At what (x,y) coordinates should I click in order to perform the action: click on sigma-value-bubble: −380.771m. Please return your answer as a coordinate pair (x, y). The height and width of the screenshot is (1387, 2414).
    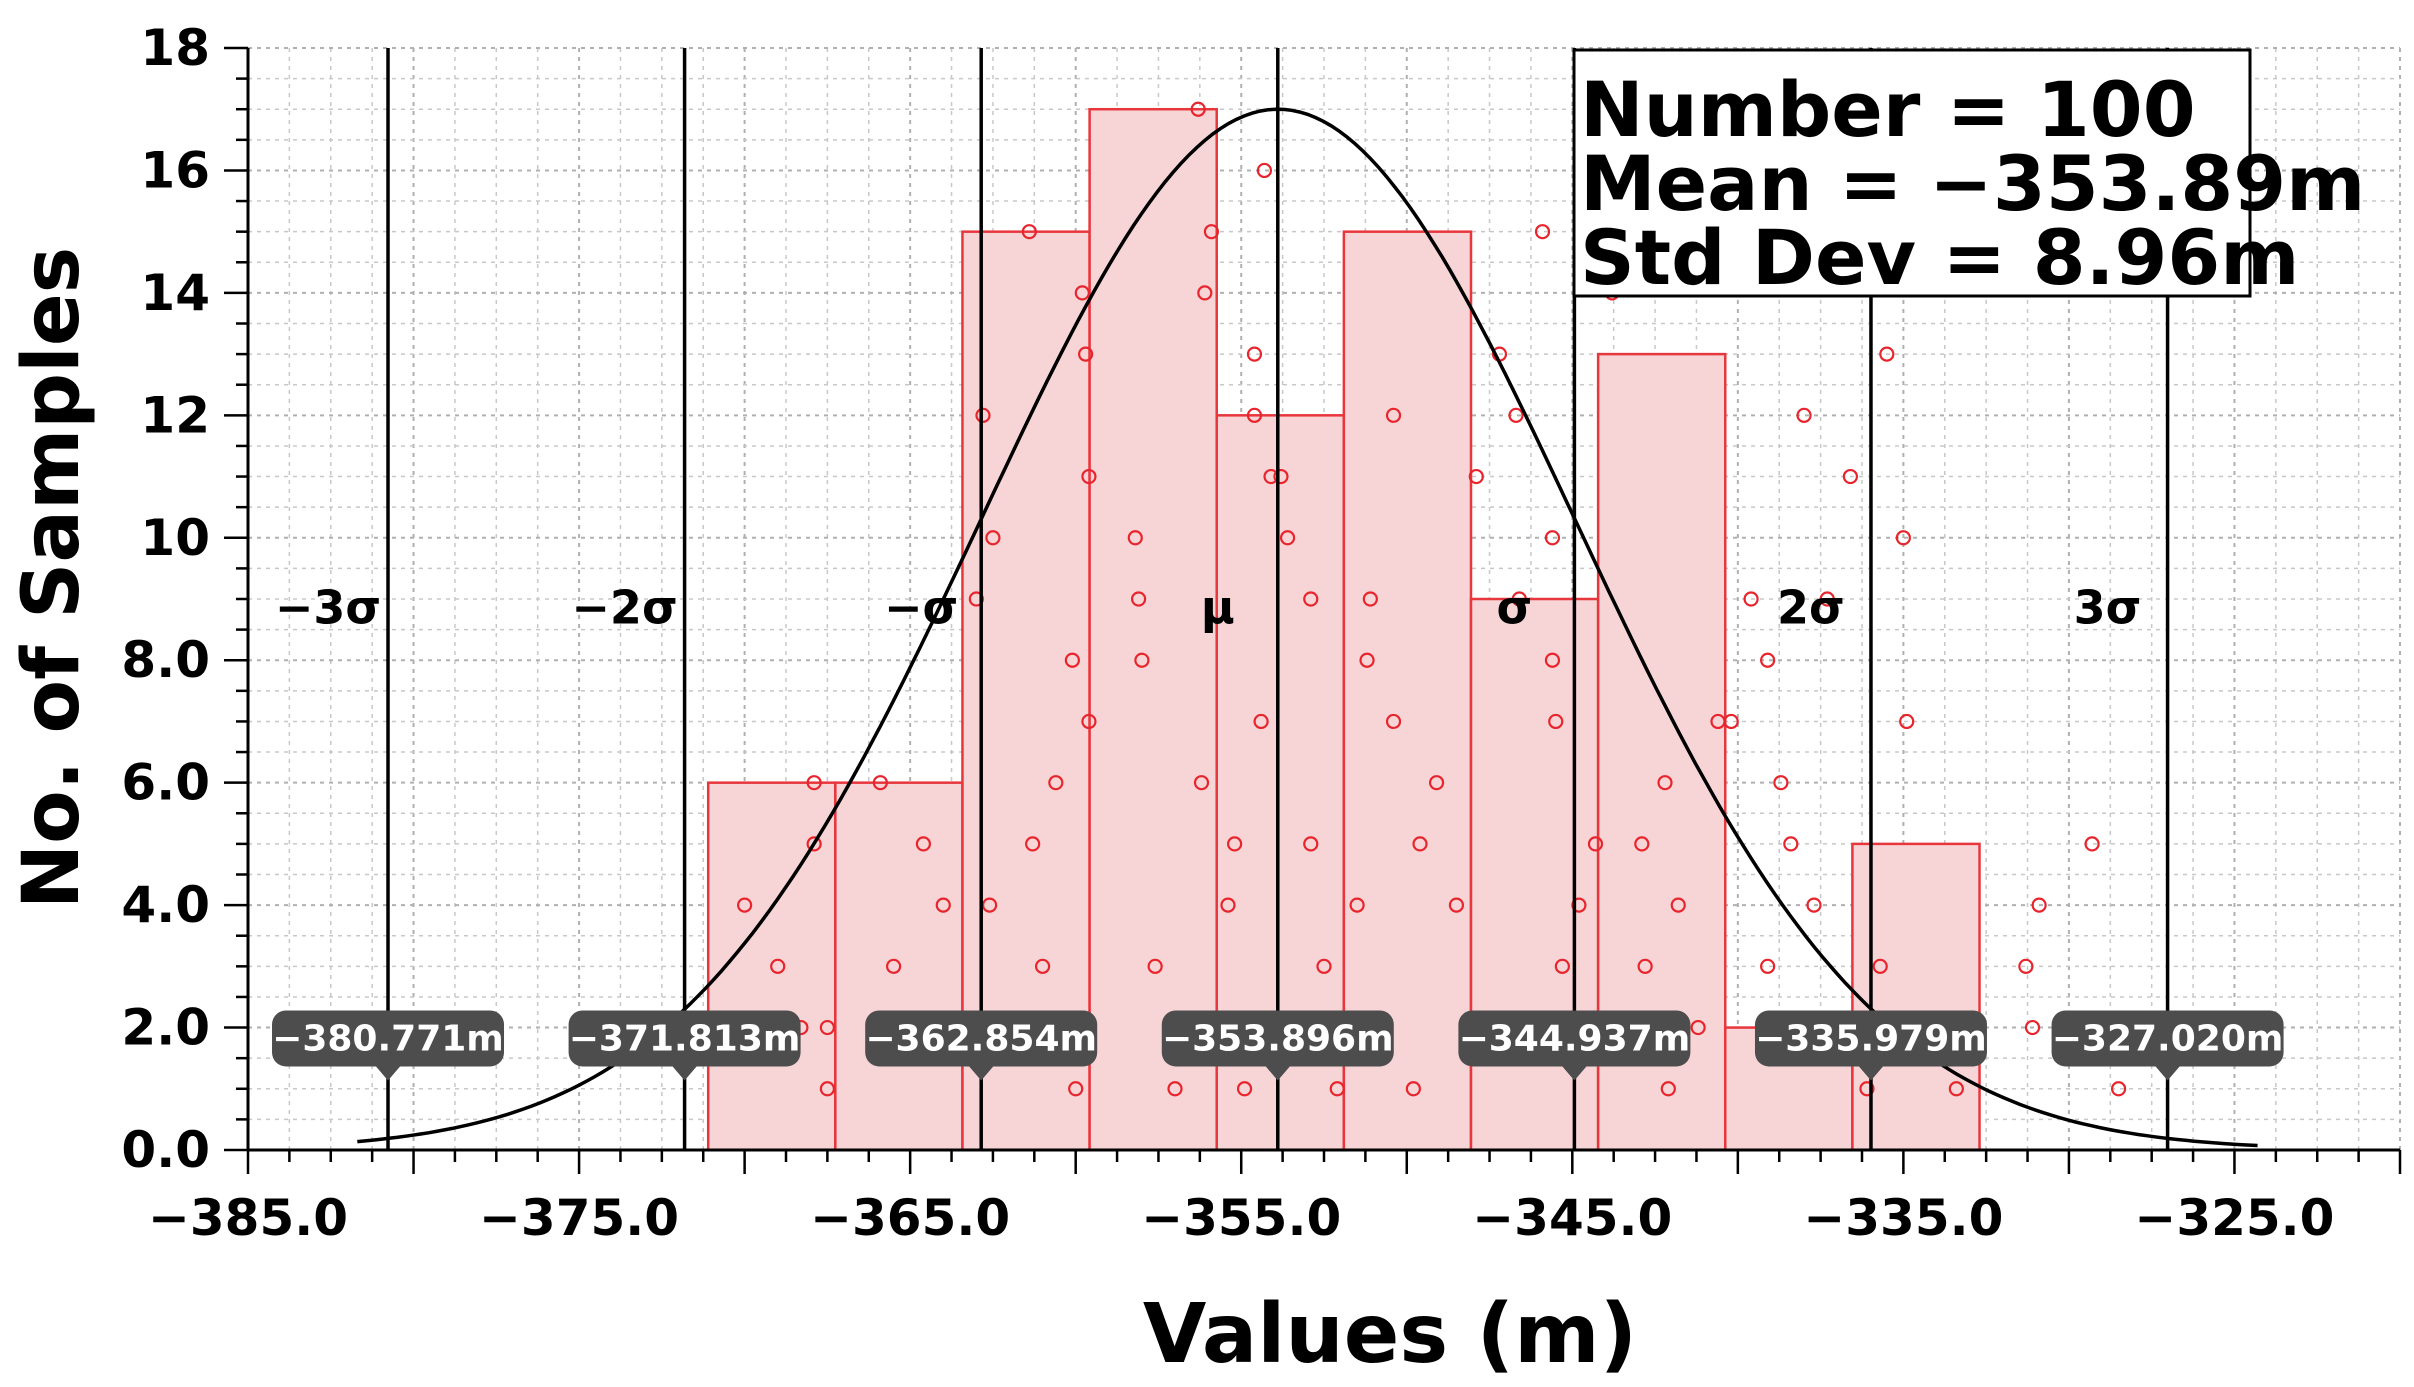
    Looking at the image, I should click on (388, 1045).